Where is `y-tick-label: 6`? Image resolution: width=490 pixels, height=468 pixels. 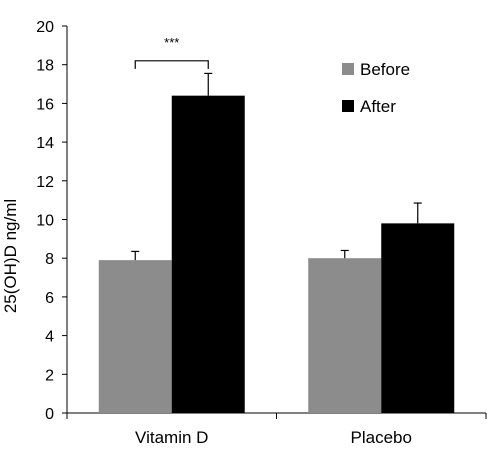
y-tick-label: 6 is located at coordinates (49, 298).